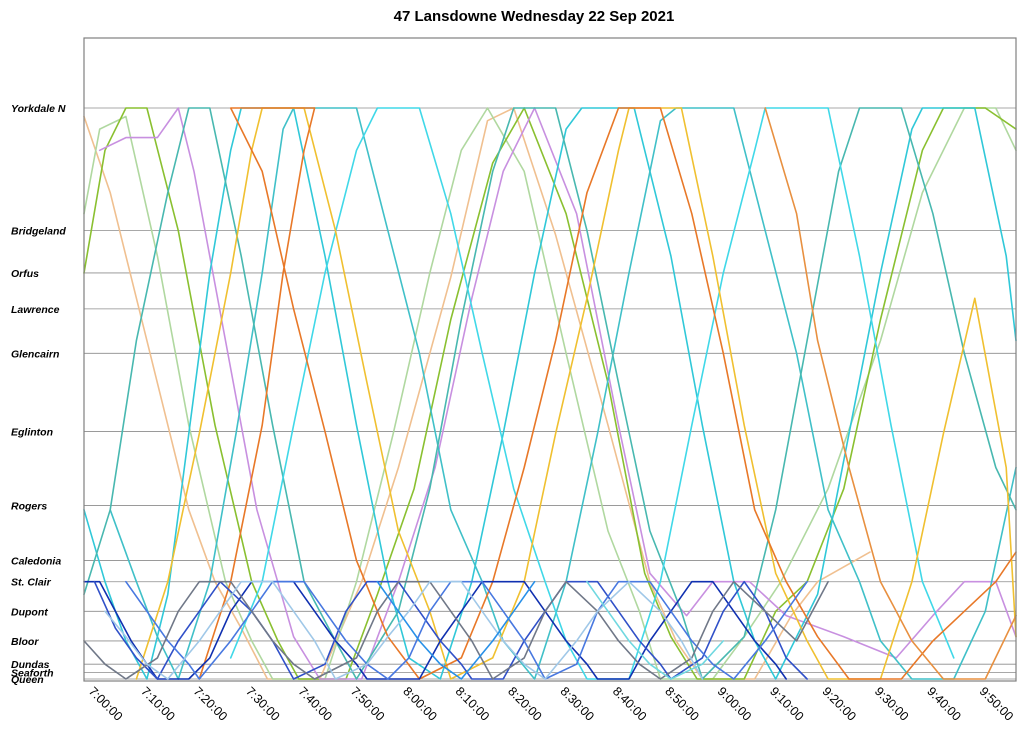  What do you see at coordinates (534, 16) in the screenshot?
I see `chart-title: 47 Lansdowne Wednesday 22 Sep 2021` at bounding box center [534, 16].